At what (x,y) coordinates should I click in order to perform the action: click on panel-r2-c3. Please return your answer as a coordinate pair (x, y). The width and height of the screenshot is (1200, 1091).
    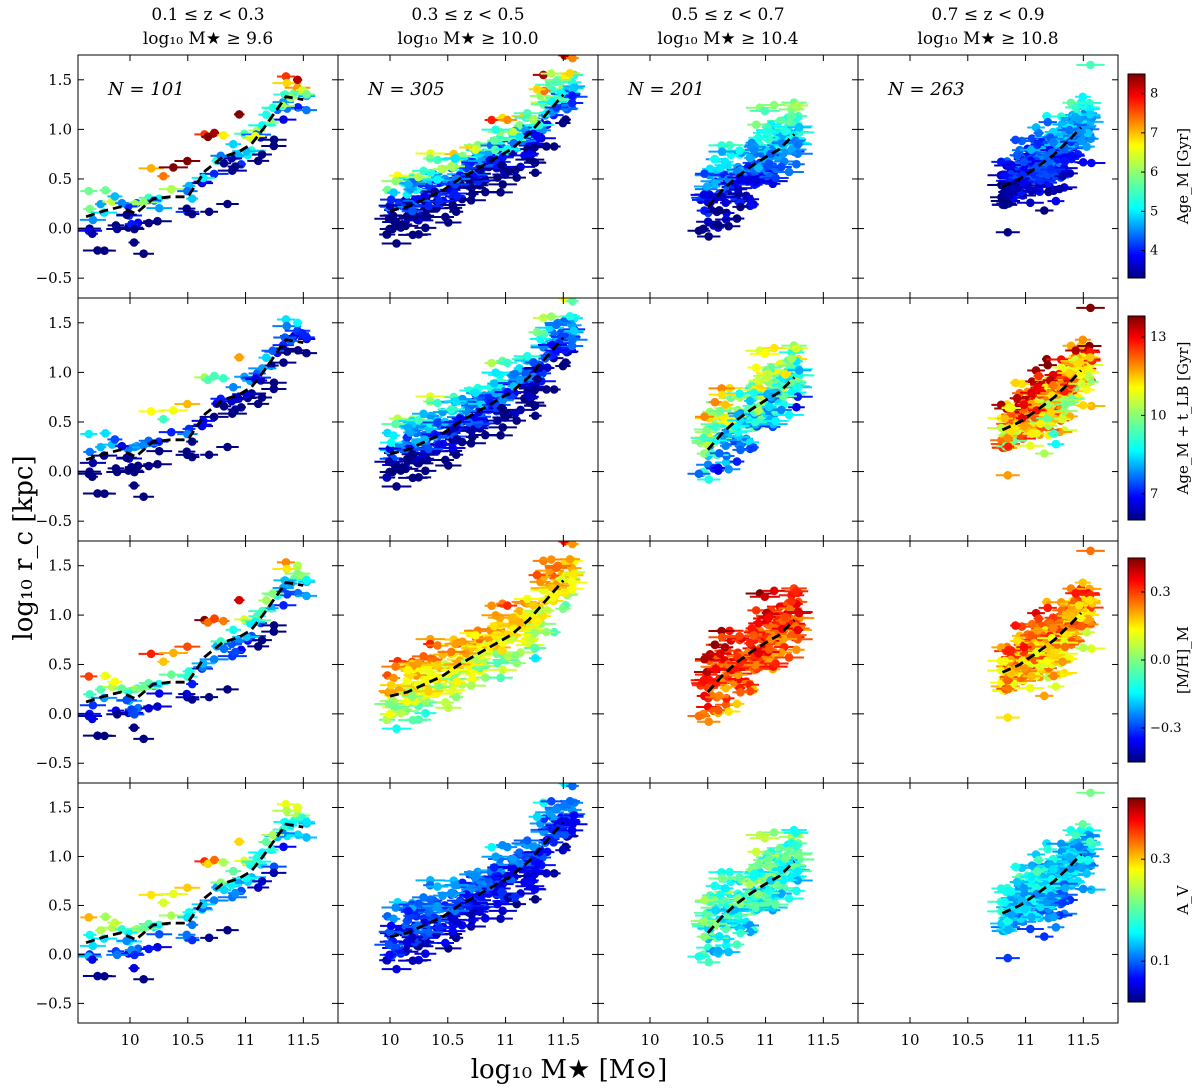
    Looking at the image, I should click on (728, 419).